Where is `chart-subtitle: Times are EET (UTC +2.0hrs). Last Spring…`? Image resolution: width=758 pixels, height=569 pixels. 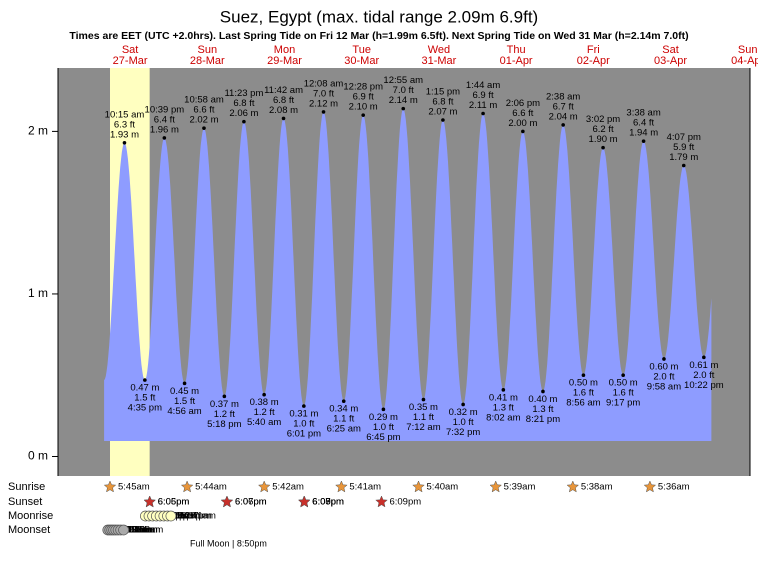
chart-subtitle: Times are EET (UTC +2.0hrs). Last Spring… is located at coordinates (378, 36).